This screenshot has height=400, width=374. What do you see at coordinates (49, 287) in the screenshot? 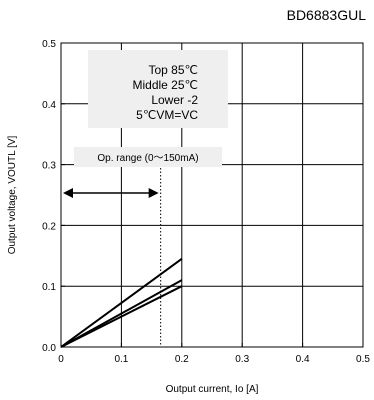
I see `y-tick-label: 0.1` at bounding box center [49, 287].